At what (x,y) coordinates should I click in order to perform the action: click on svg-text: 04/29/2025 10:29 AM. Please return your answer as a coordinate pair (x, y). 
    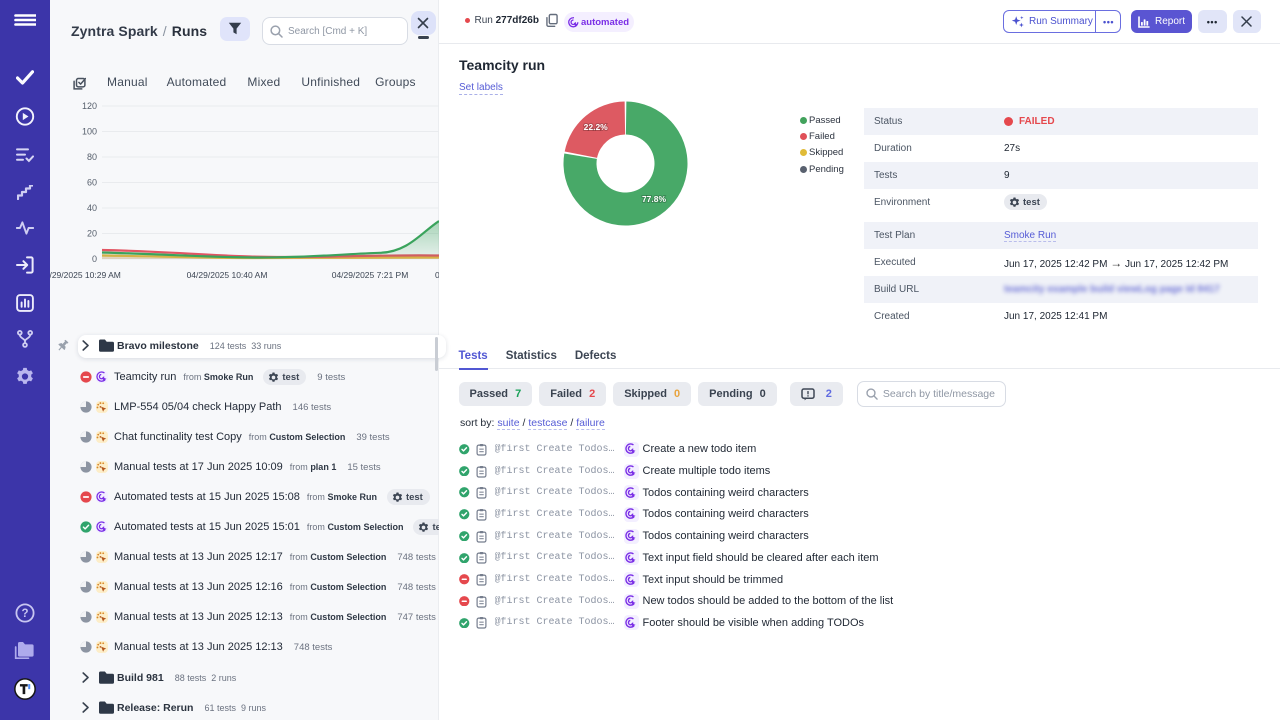
    Looking at the image, I should click on (85, 275).